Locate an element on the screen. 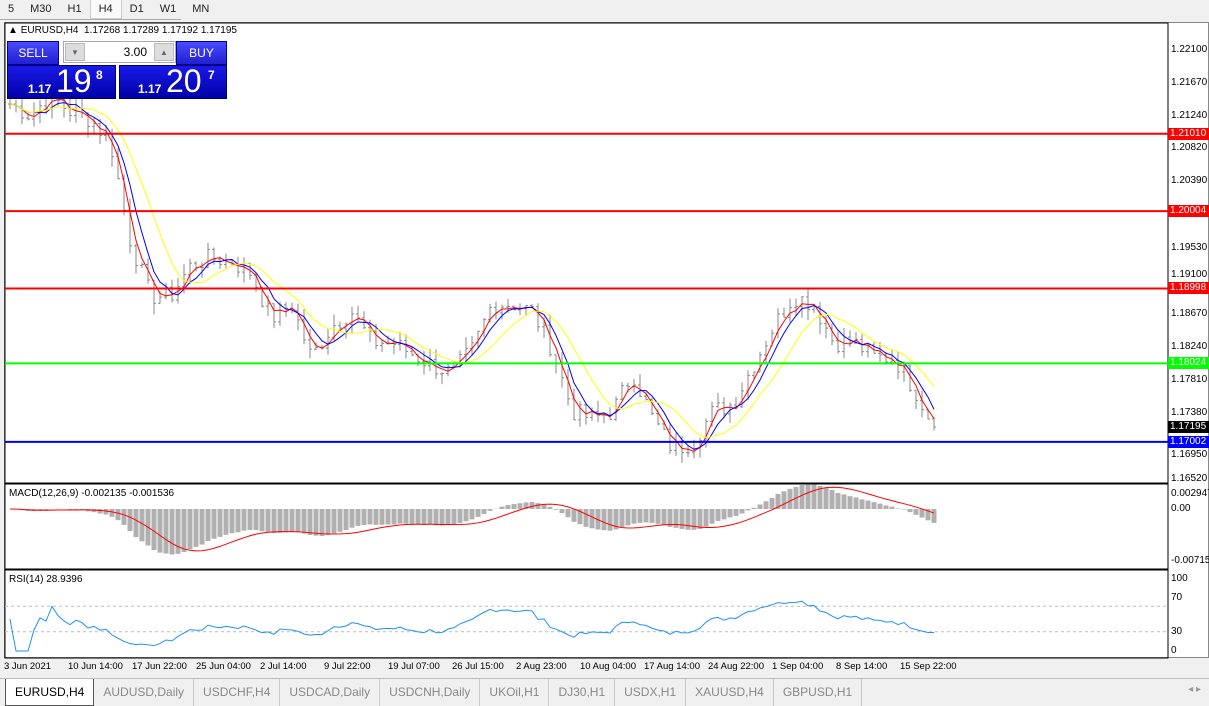 Image resolution: width=1209 pixels, height=706 pixels. timeframe-MN: MN is located at coordinates (201, 9).